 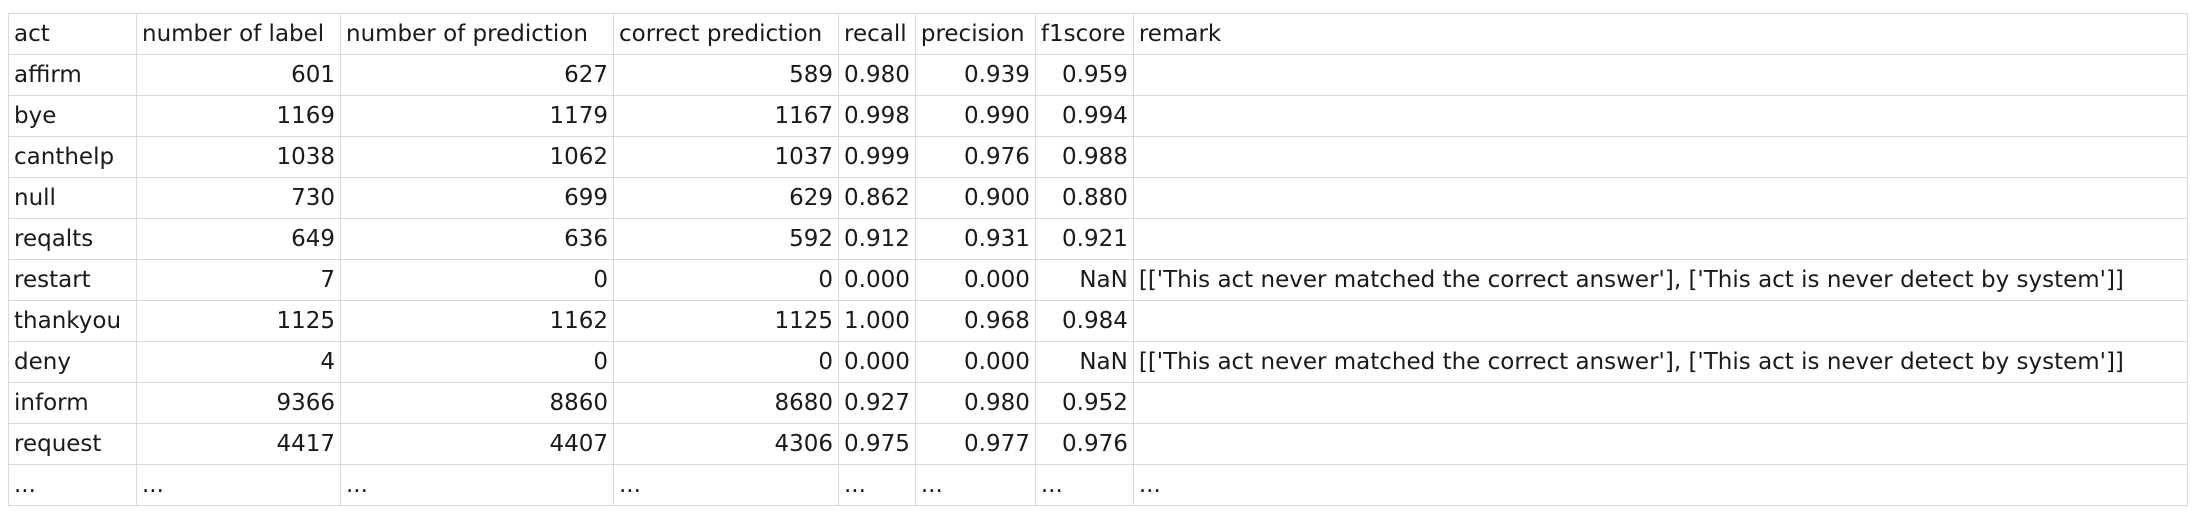 I want to click on cell-f1score: 0.880, so click(x=1084, y=198).